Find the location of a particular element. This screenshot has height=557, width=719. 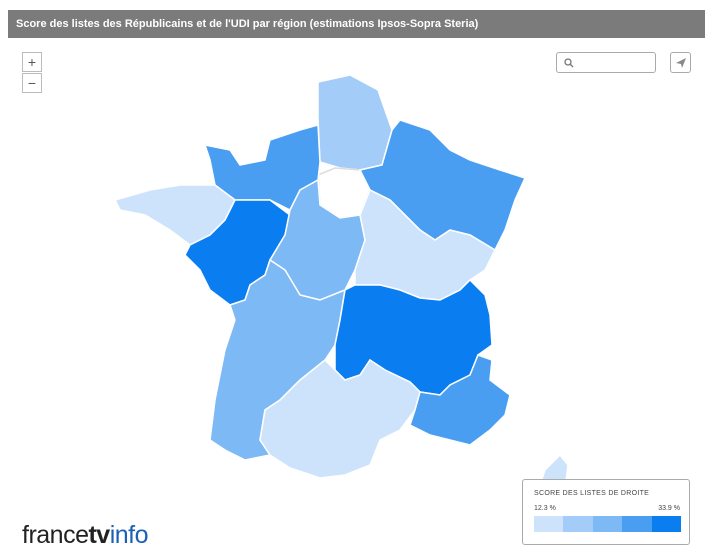

logo-part: info is located at coordinates (129, 535).